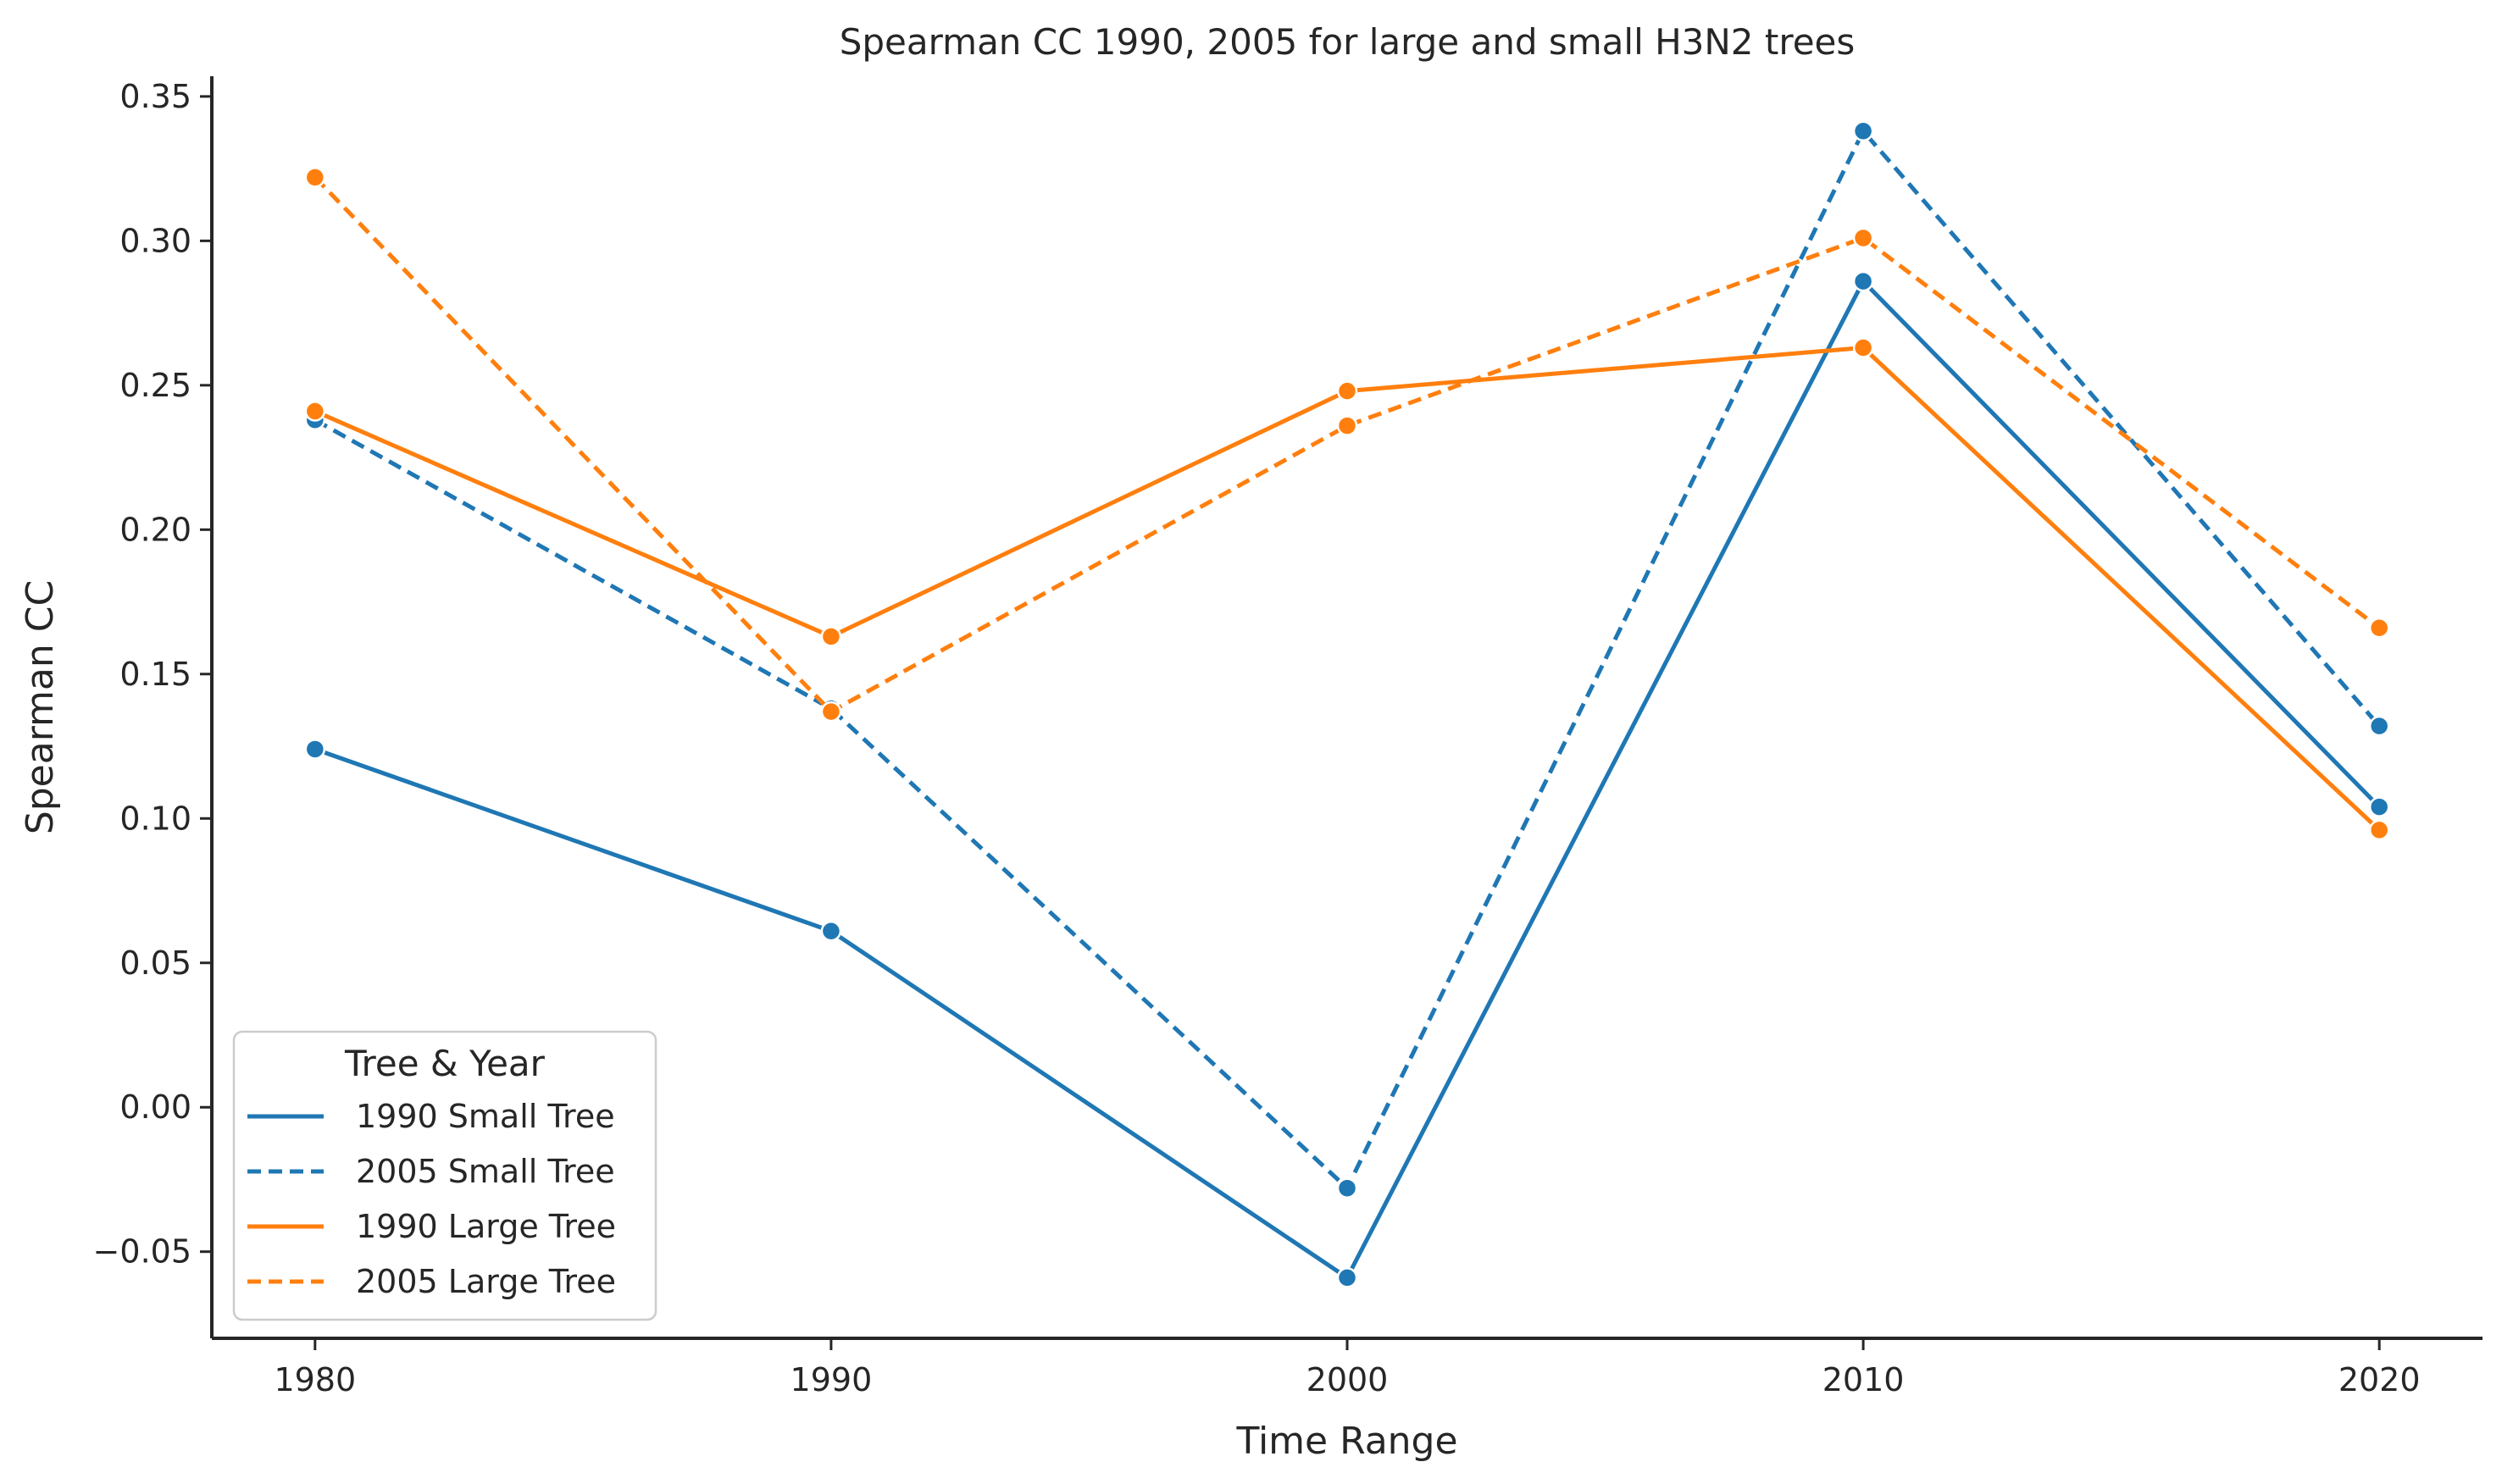  I want to click on y-axis-label: Spearman CC, so click(40, 707).